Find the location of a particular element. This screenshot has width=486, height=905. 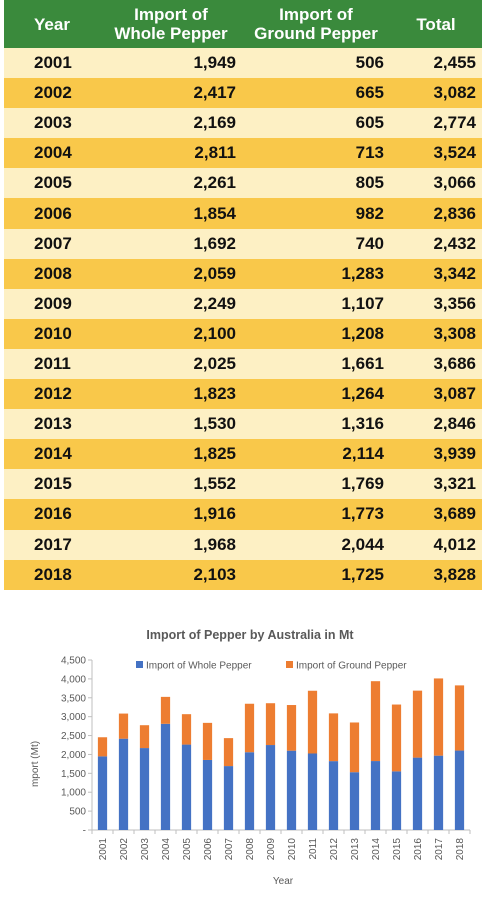

cell-whole-pepper: 1,692 is located at coordinates (171, 243).